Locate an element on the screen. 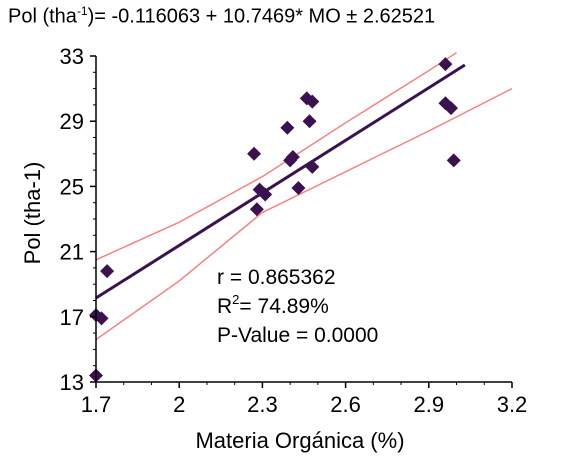 This screenshot has width=586, height=459. y-tick-label-2: 21 is located at coordinates (72, 252).